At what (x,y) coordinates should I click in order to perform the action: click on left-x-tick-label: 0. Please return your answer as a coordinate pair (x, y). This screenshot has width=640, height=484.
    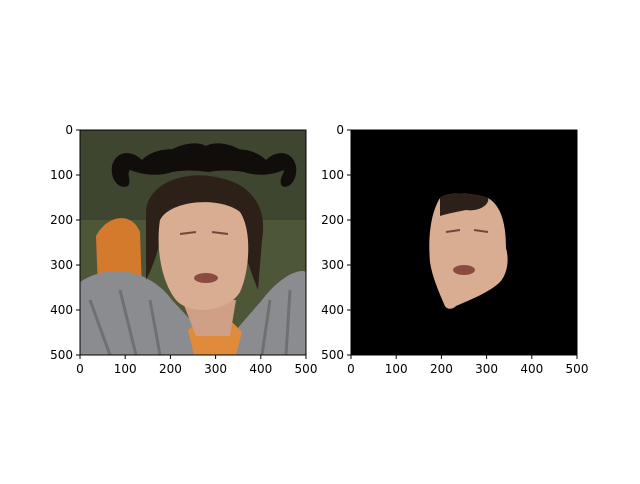
    Looking at the image, I should click on (80, 369).